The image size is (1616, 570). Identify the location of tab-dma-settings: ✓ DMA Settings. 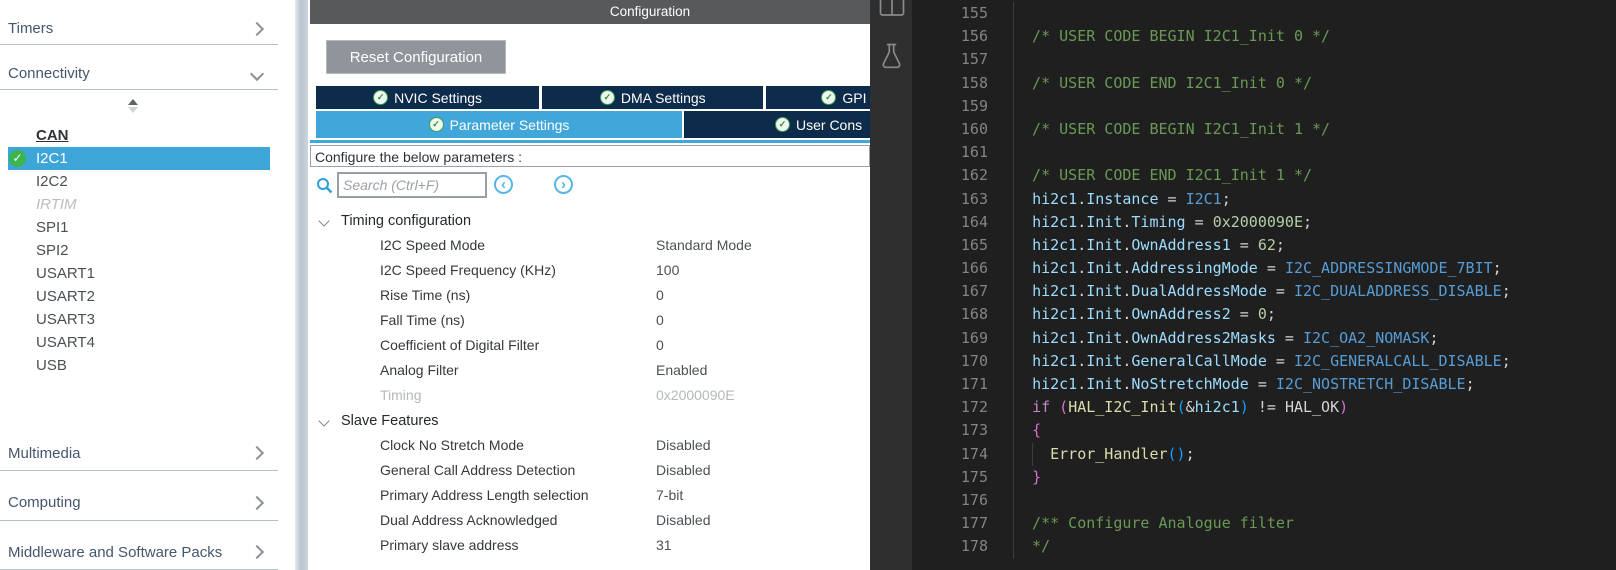
(653, 97).